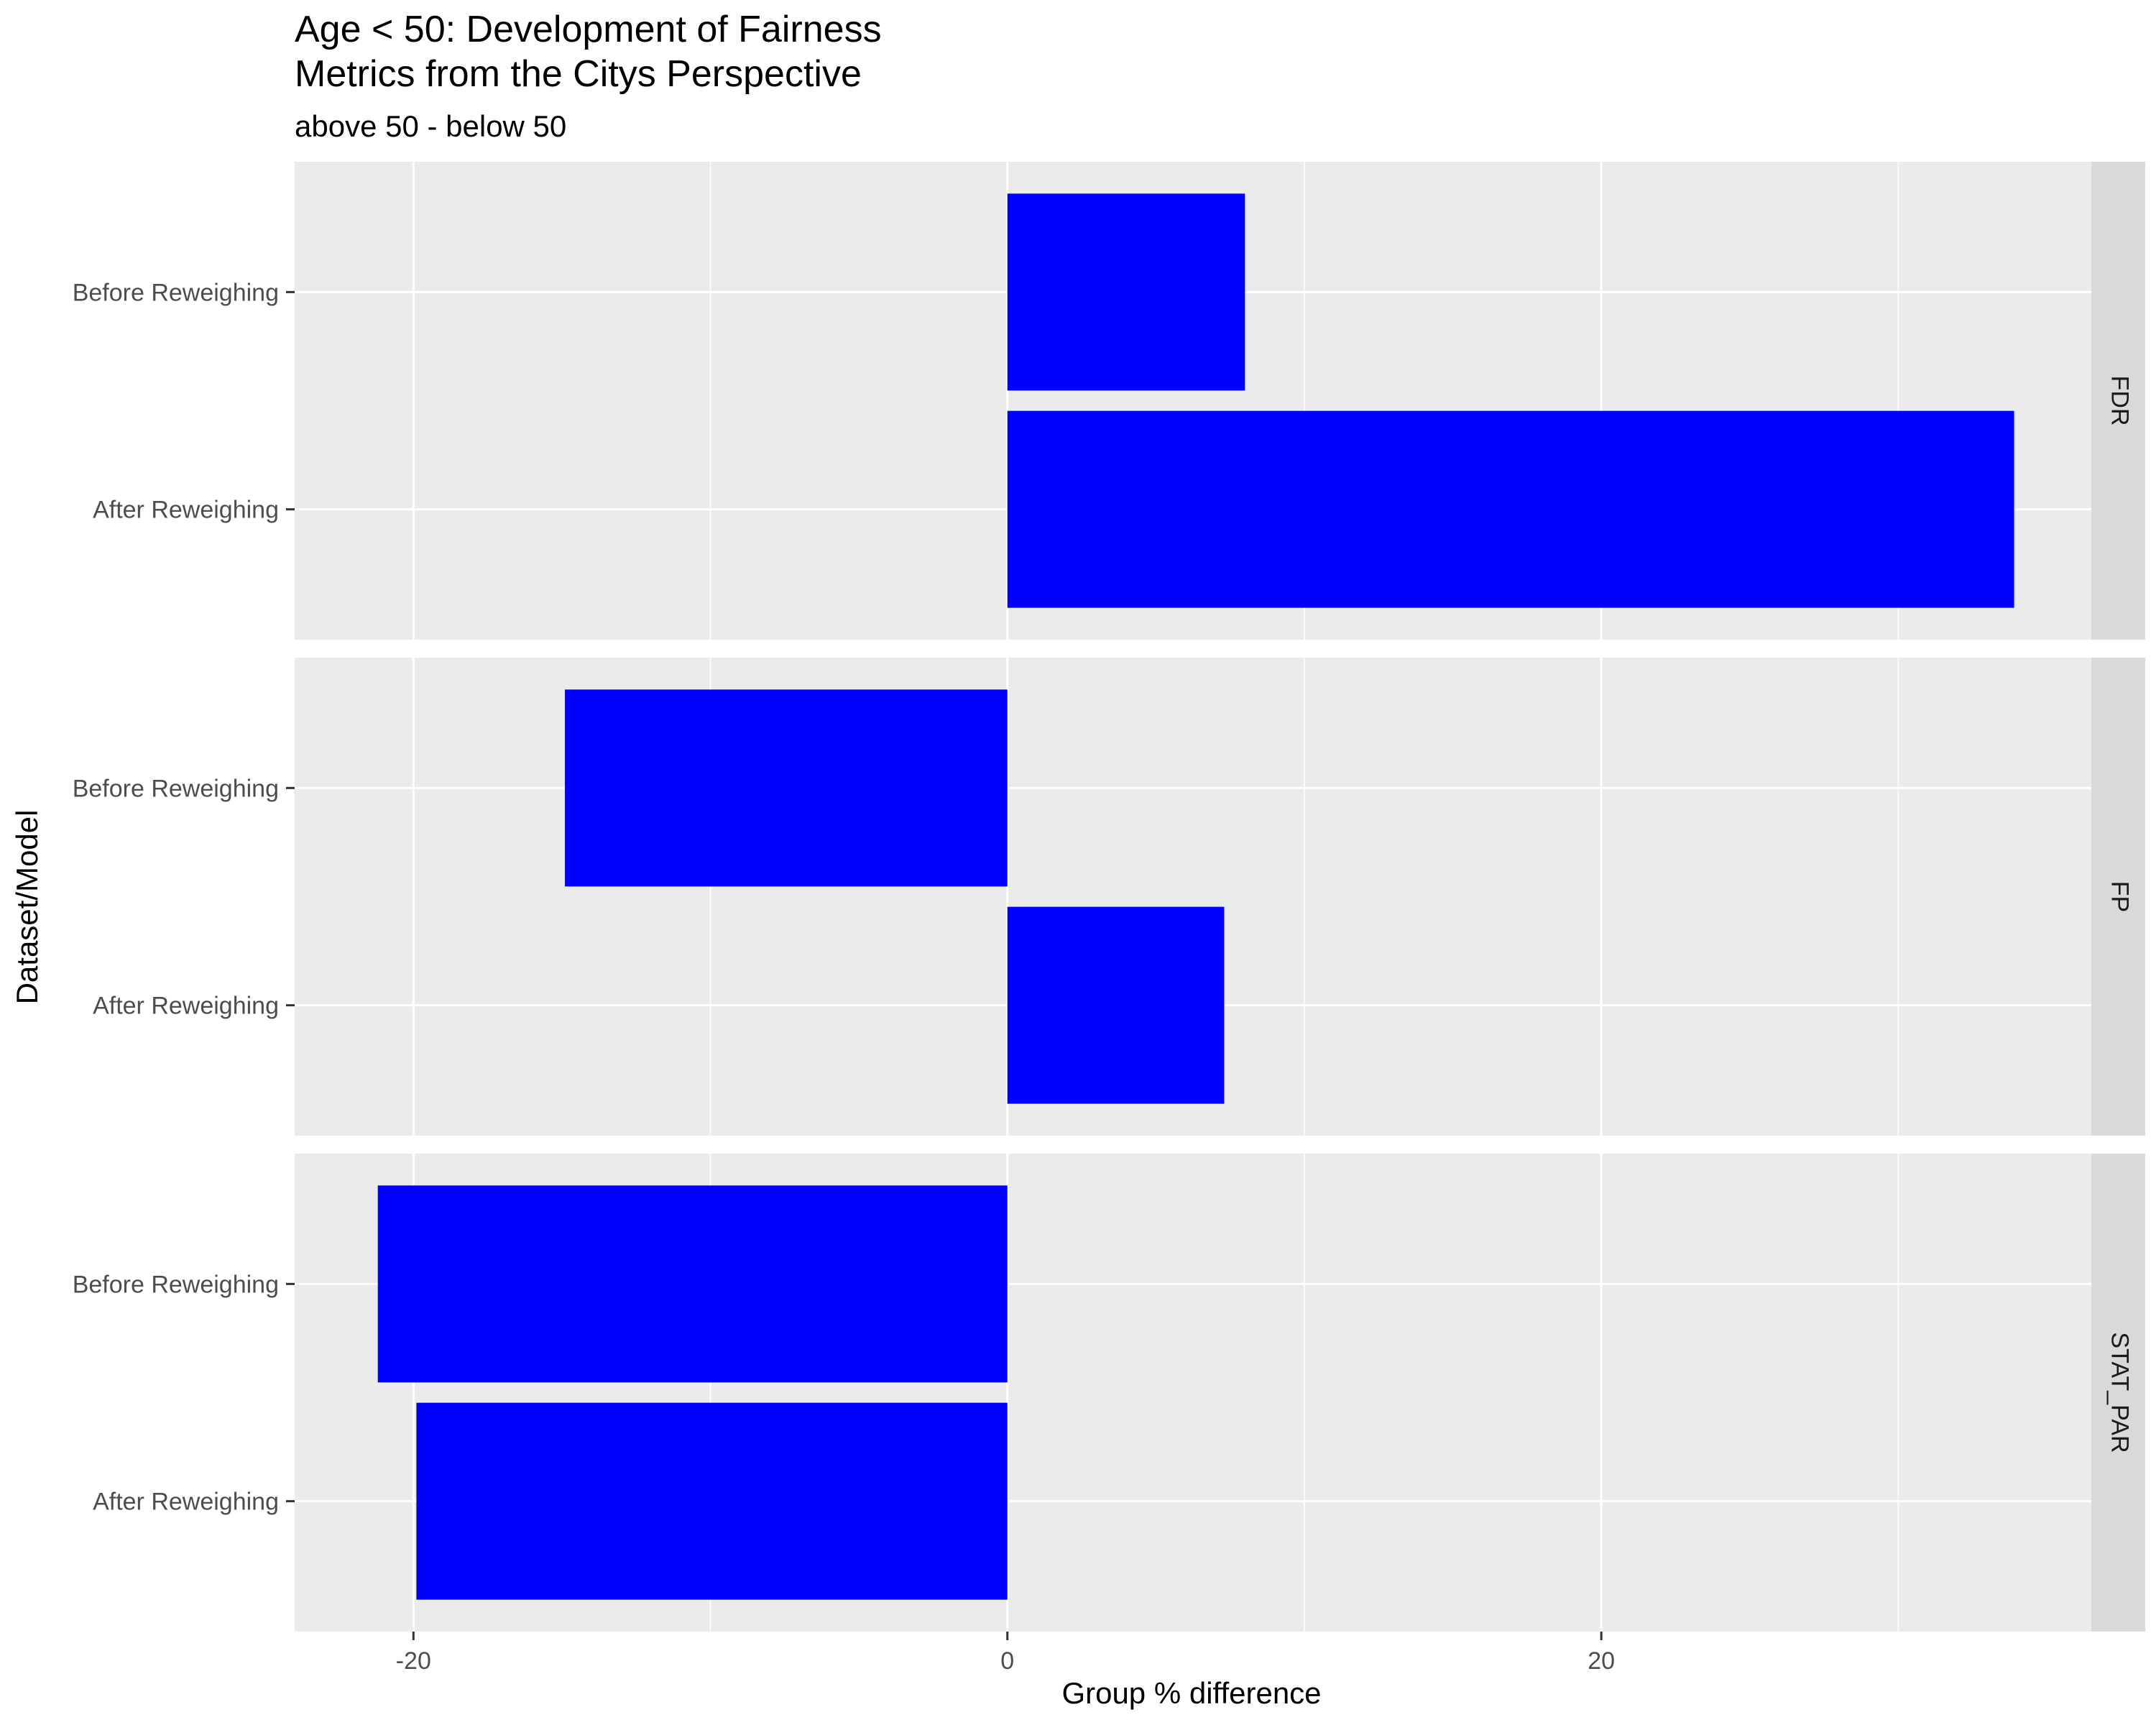  What do you see at coordinates (578, 74) in the screenshot?
I see `chart-title-line-2: Metrics from the Citys Perspective` at bounding box center [578, 74].